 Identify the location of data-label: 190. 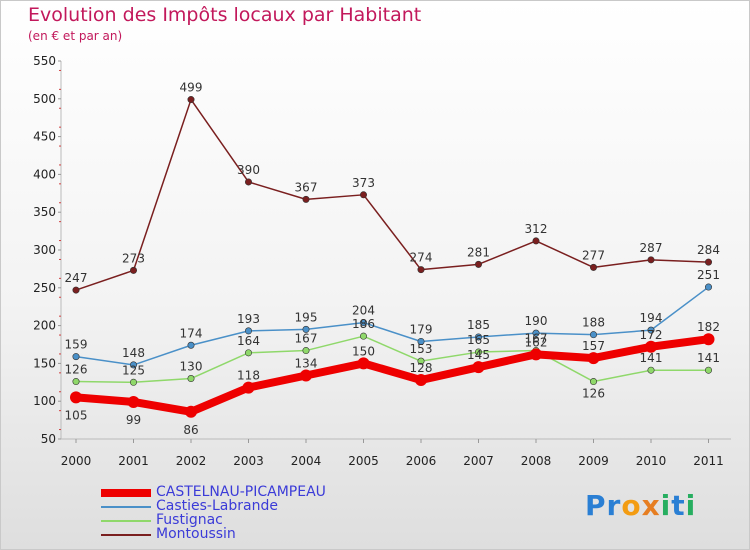
(536, 321).